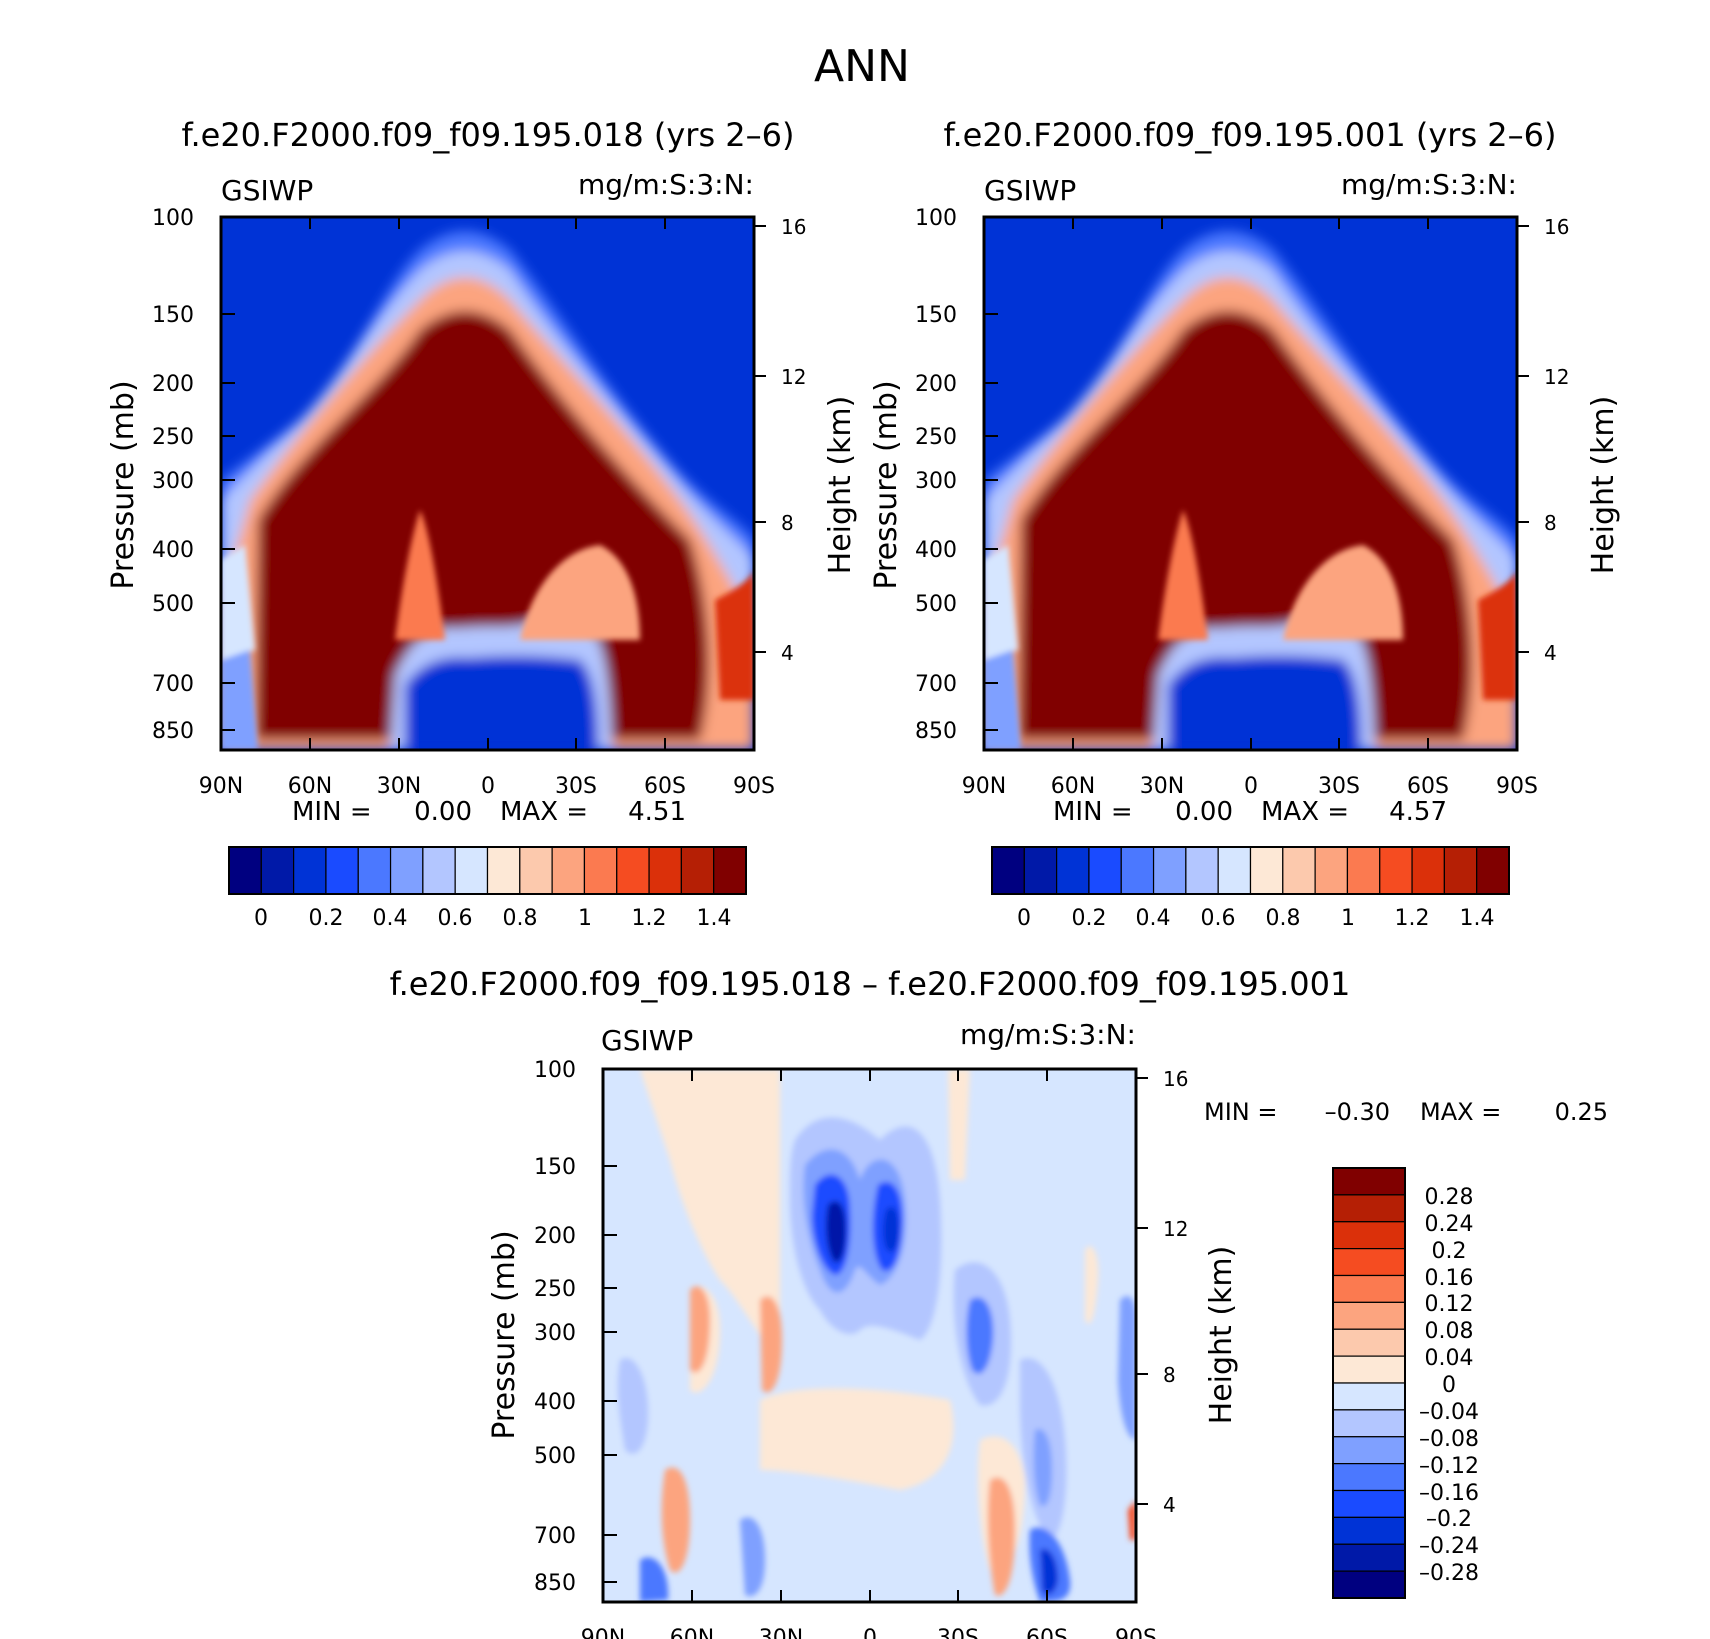  Describe the element at coordinates (1283, 918) in the screenshot. I see `colorbar-label: 0.8` at that location.